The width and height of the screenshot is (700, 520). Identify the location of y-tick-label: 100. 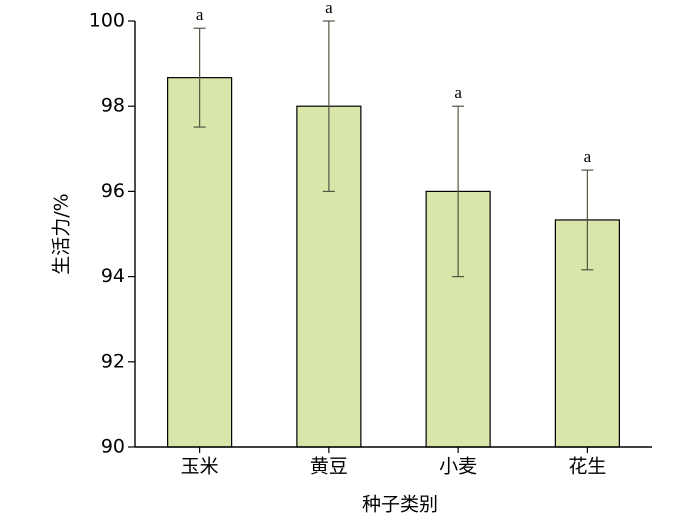
(107, 21).